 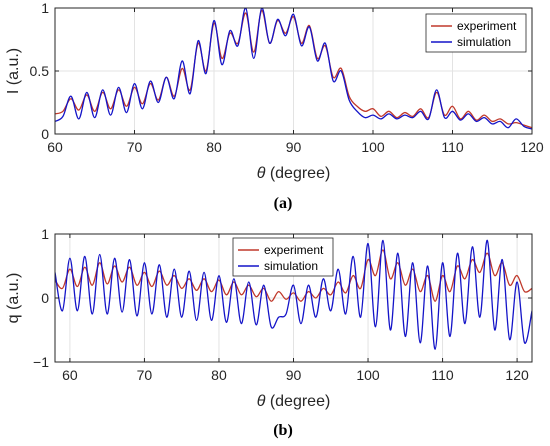 What do you see at coordinates (13, 298) in the screenshot?
I see `y-axis-label-b: q (a.u.)` at bounding box center [13, 298].